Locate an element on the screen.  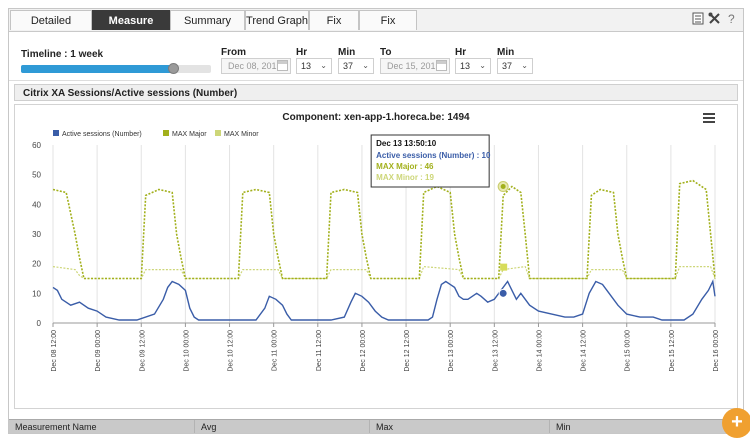
tab-measure-graph: Measure Graph is located at coordinates (131, 28).